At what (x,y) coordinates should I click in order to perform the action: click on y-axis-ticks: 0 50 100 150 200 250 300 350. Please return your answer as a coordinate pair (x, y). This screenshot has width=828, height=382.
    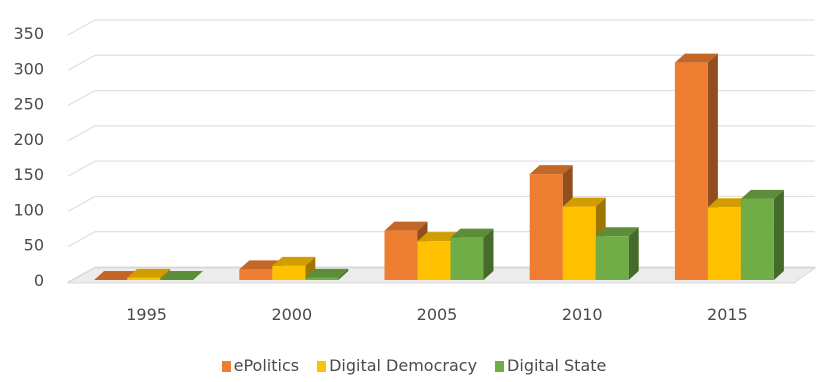
    Looking at the image, I should click on (28, 157).